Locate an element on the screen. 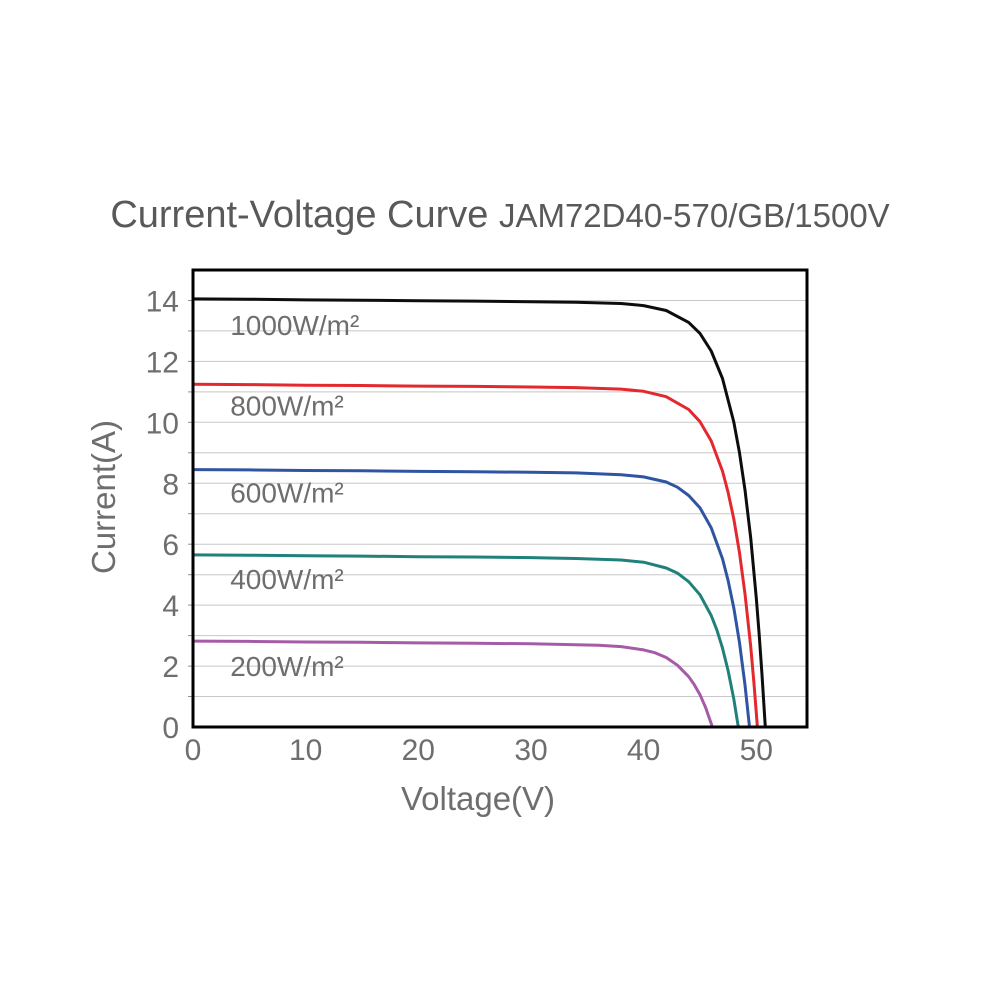  series-label-200wm2: 200W/m² is located at coordinates (287, 666).